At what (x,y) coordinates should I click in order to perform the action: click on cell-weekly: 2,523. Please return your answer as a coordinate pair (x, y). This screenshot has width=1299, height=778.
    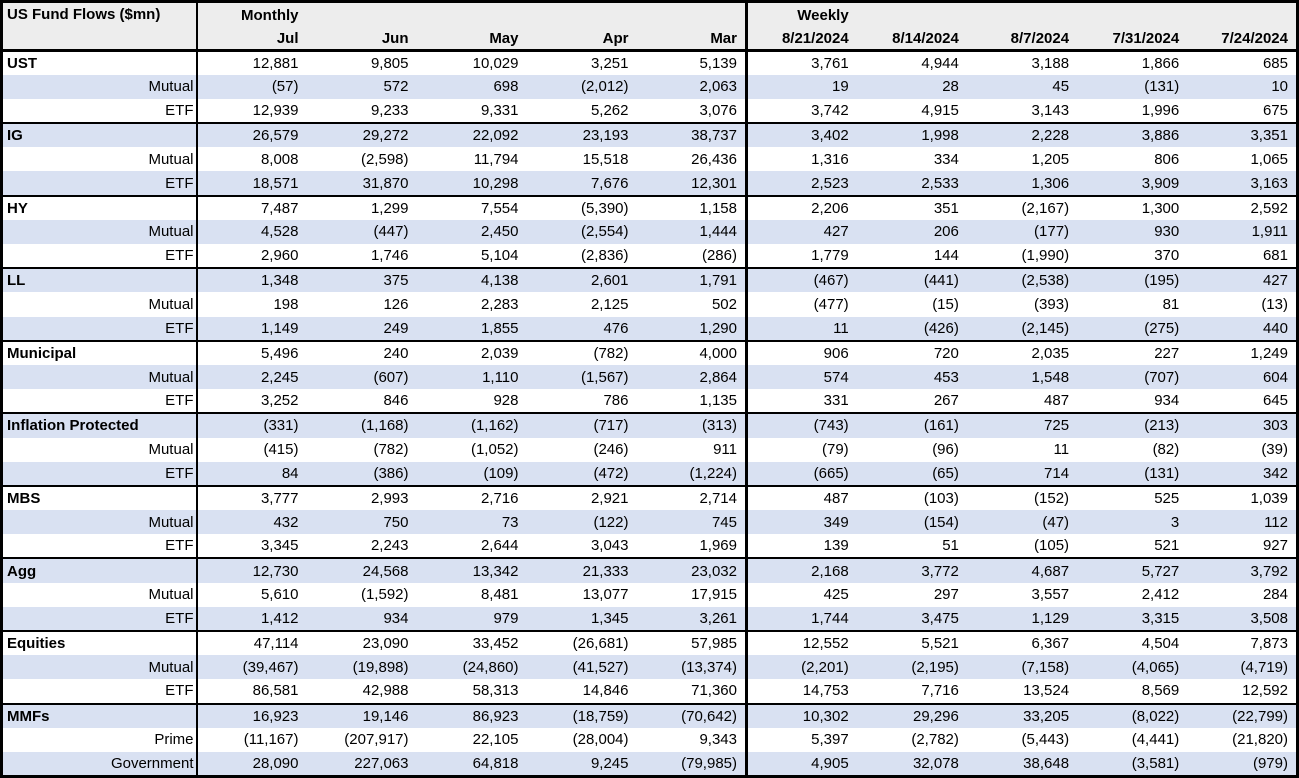
    Looking at the image, I should click on (800, 183).